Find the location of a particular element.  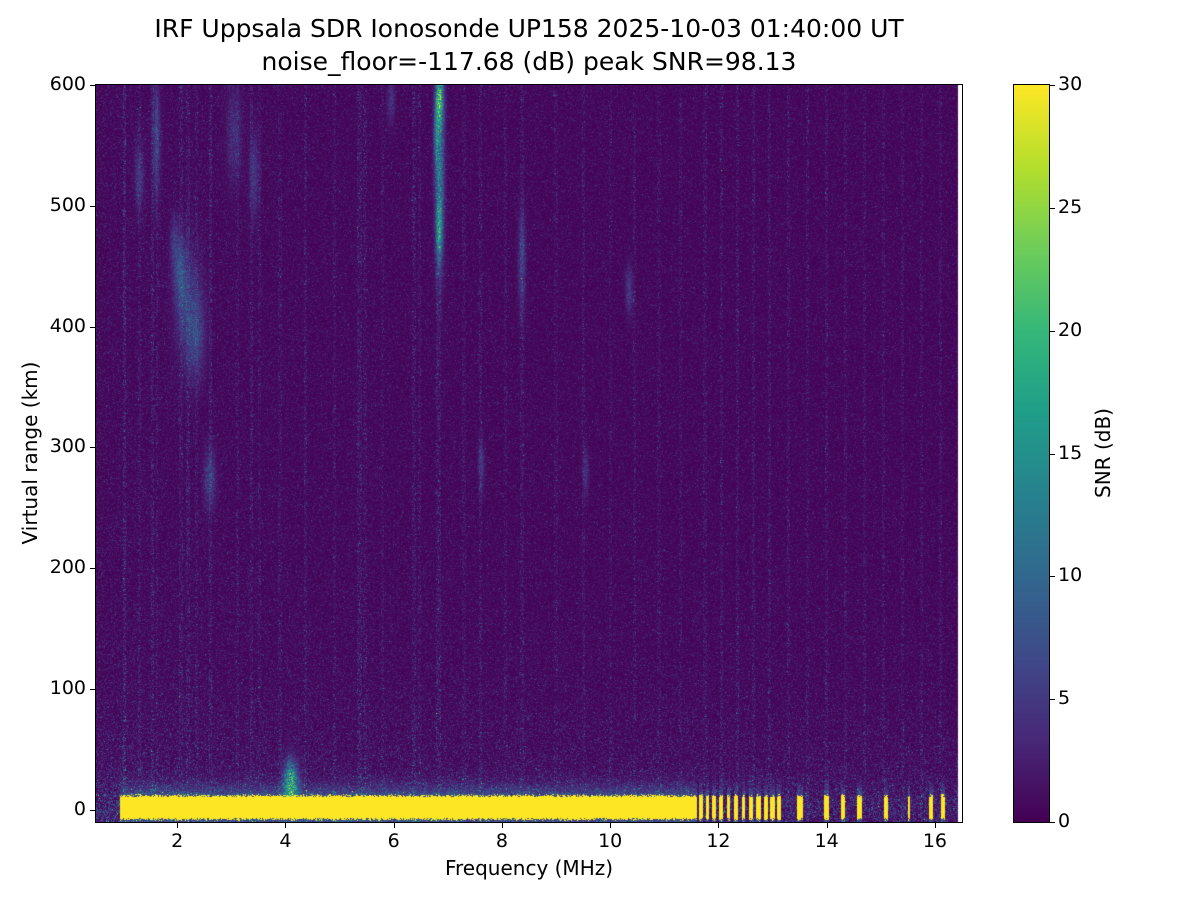

x-tick-label: 4 is located at coordinates (285, 841).